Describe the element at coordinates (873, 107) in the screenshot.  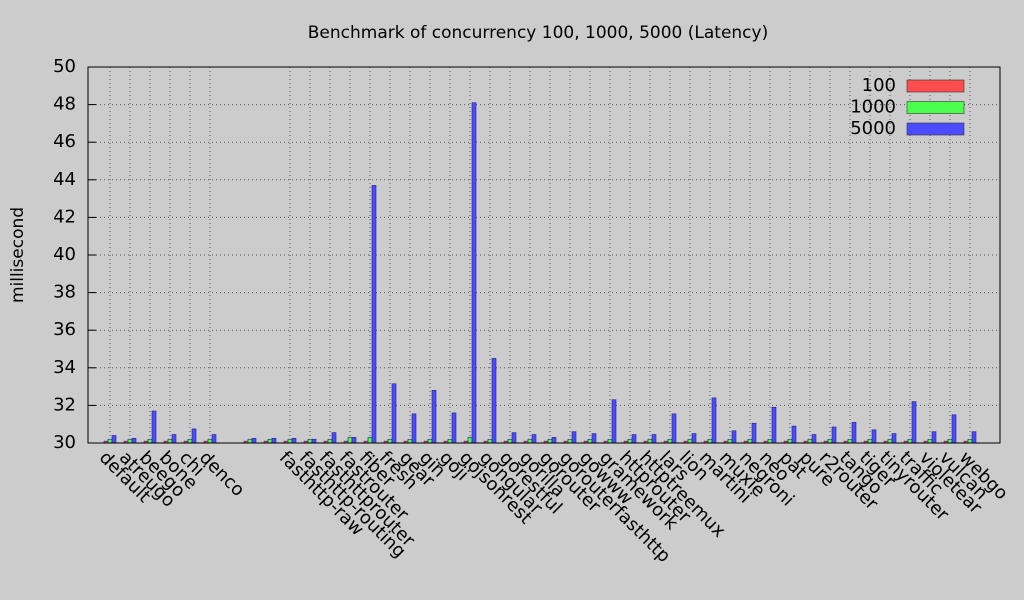
I see `legend-label: 1000` at that location.